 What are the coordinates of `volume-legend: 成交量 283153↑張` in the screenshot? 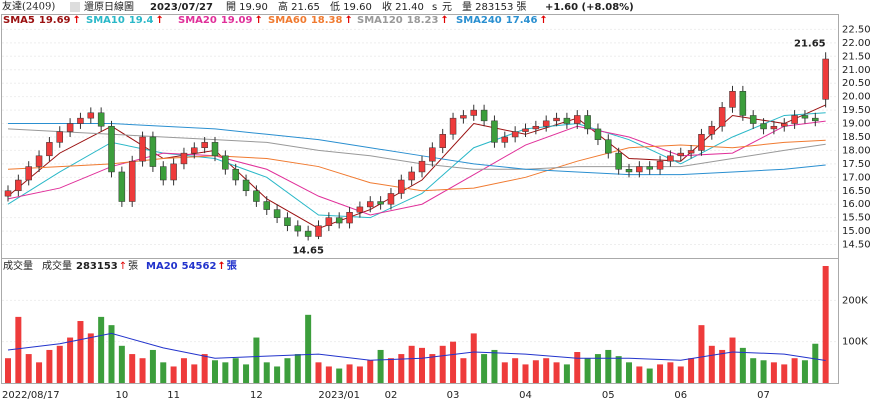 It's located at (90, 265).